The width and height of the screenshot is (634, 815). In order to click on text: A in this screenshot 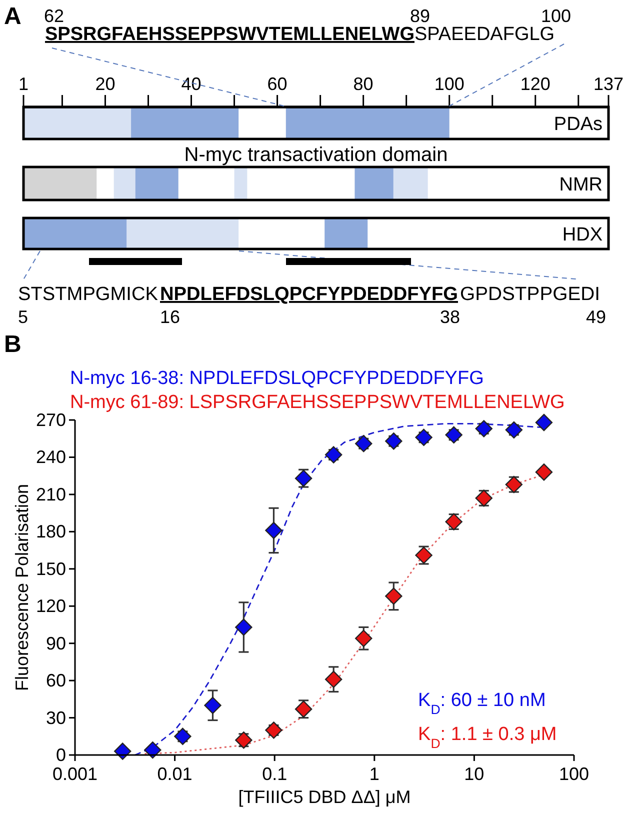, I will do `click(13, 16)`.